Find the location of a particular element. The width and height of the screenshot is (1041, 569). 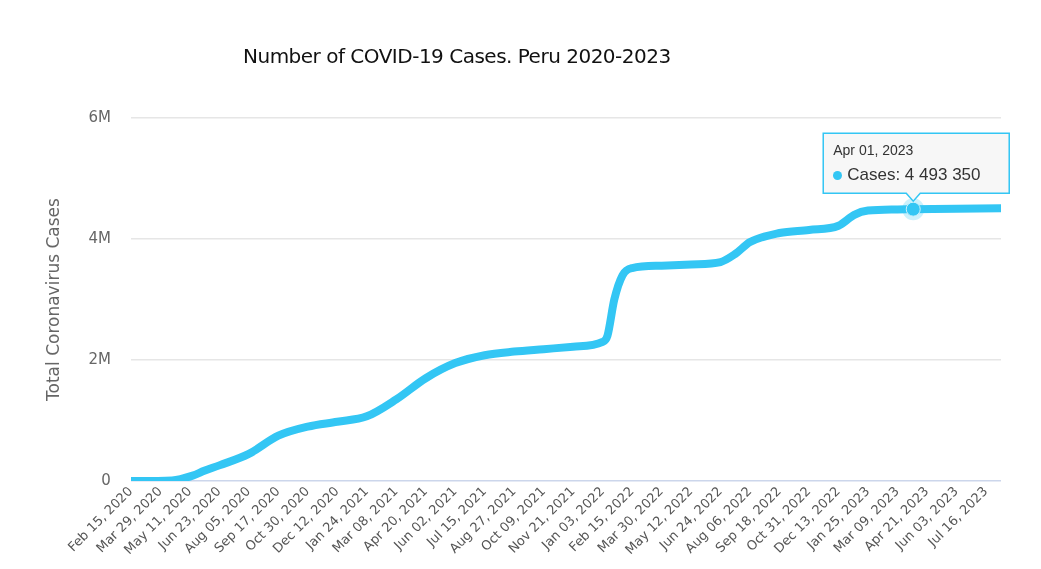

annotation: Cases: 4 493 350 is located at coordinates (914, 174).